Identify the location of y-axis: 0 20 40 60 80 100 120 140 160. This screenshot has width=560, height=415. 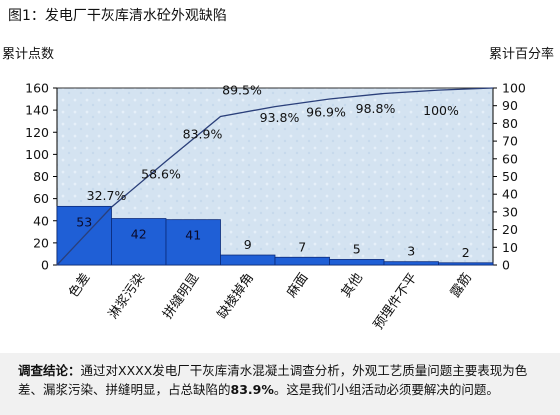
(41, 177).